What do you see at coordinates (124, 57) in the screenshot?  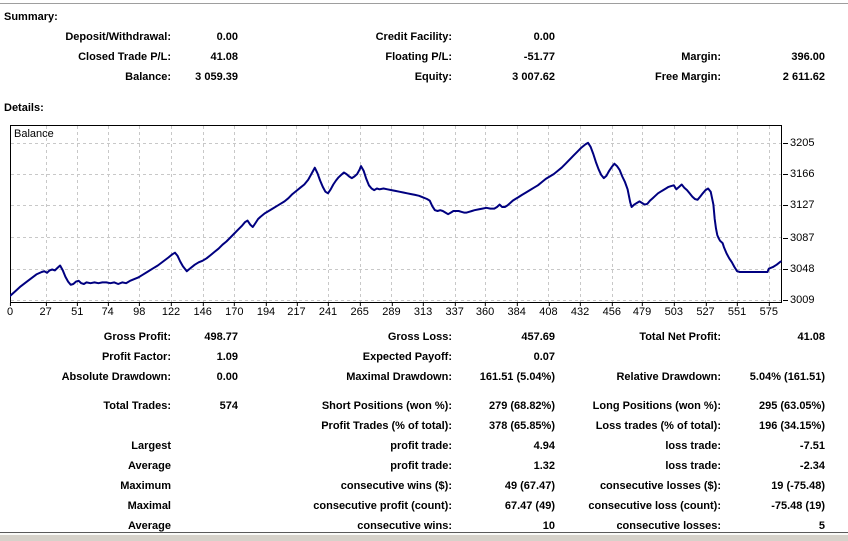 I see `stat-label: Closed Trade P/L:` at bounding box center [124, 57].